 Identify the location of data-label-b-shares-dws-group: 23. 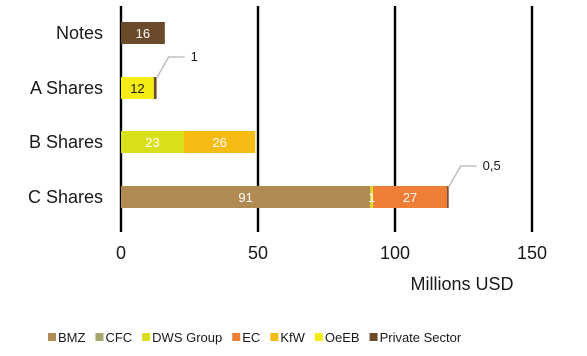
(152, 142).